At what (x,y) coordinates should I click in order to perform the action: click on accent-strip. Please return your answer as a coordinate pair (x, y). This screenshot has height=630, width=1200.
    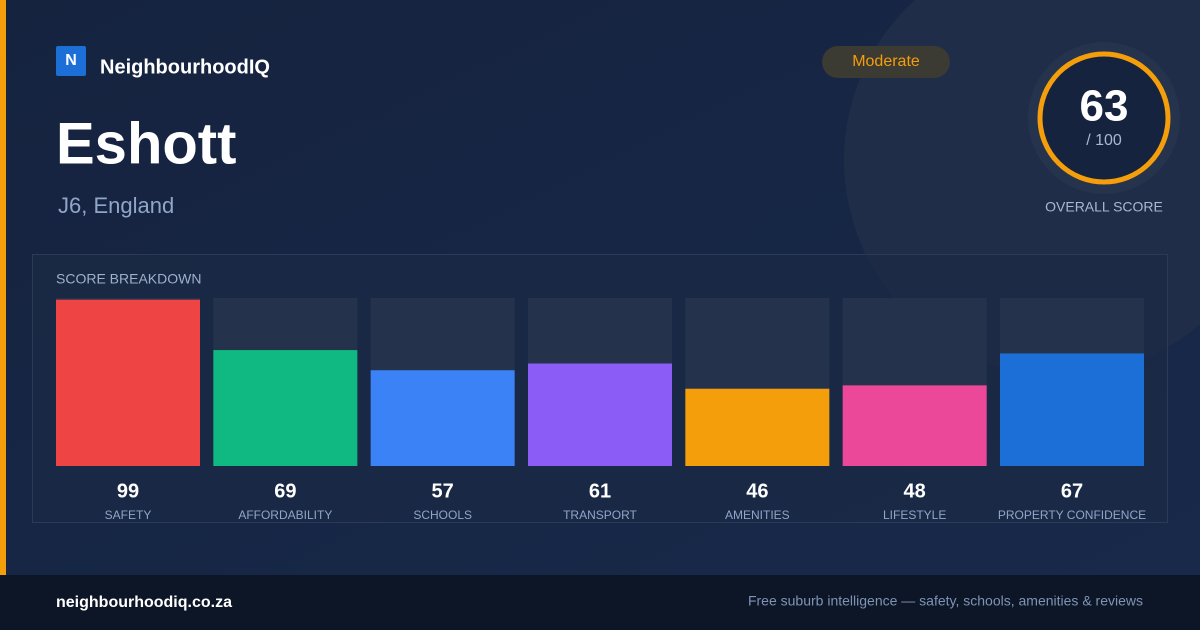
    Looking at the image, I should click on (3, 287).